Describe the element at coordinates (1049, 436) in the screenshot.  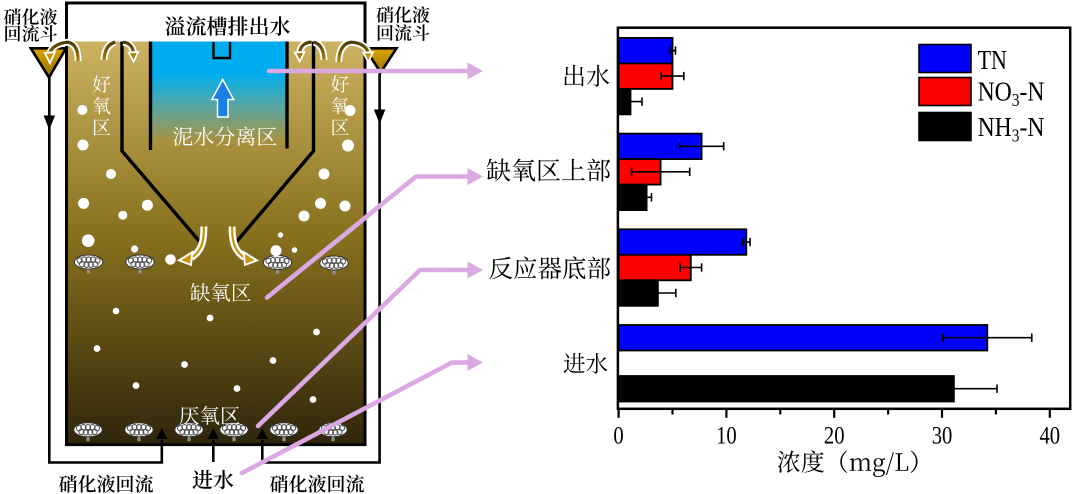
I see `svg-text: 40` at that location.